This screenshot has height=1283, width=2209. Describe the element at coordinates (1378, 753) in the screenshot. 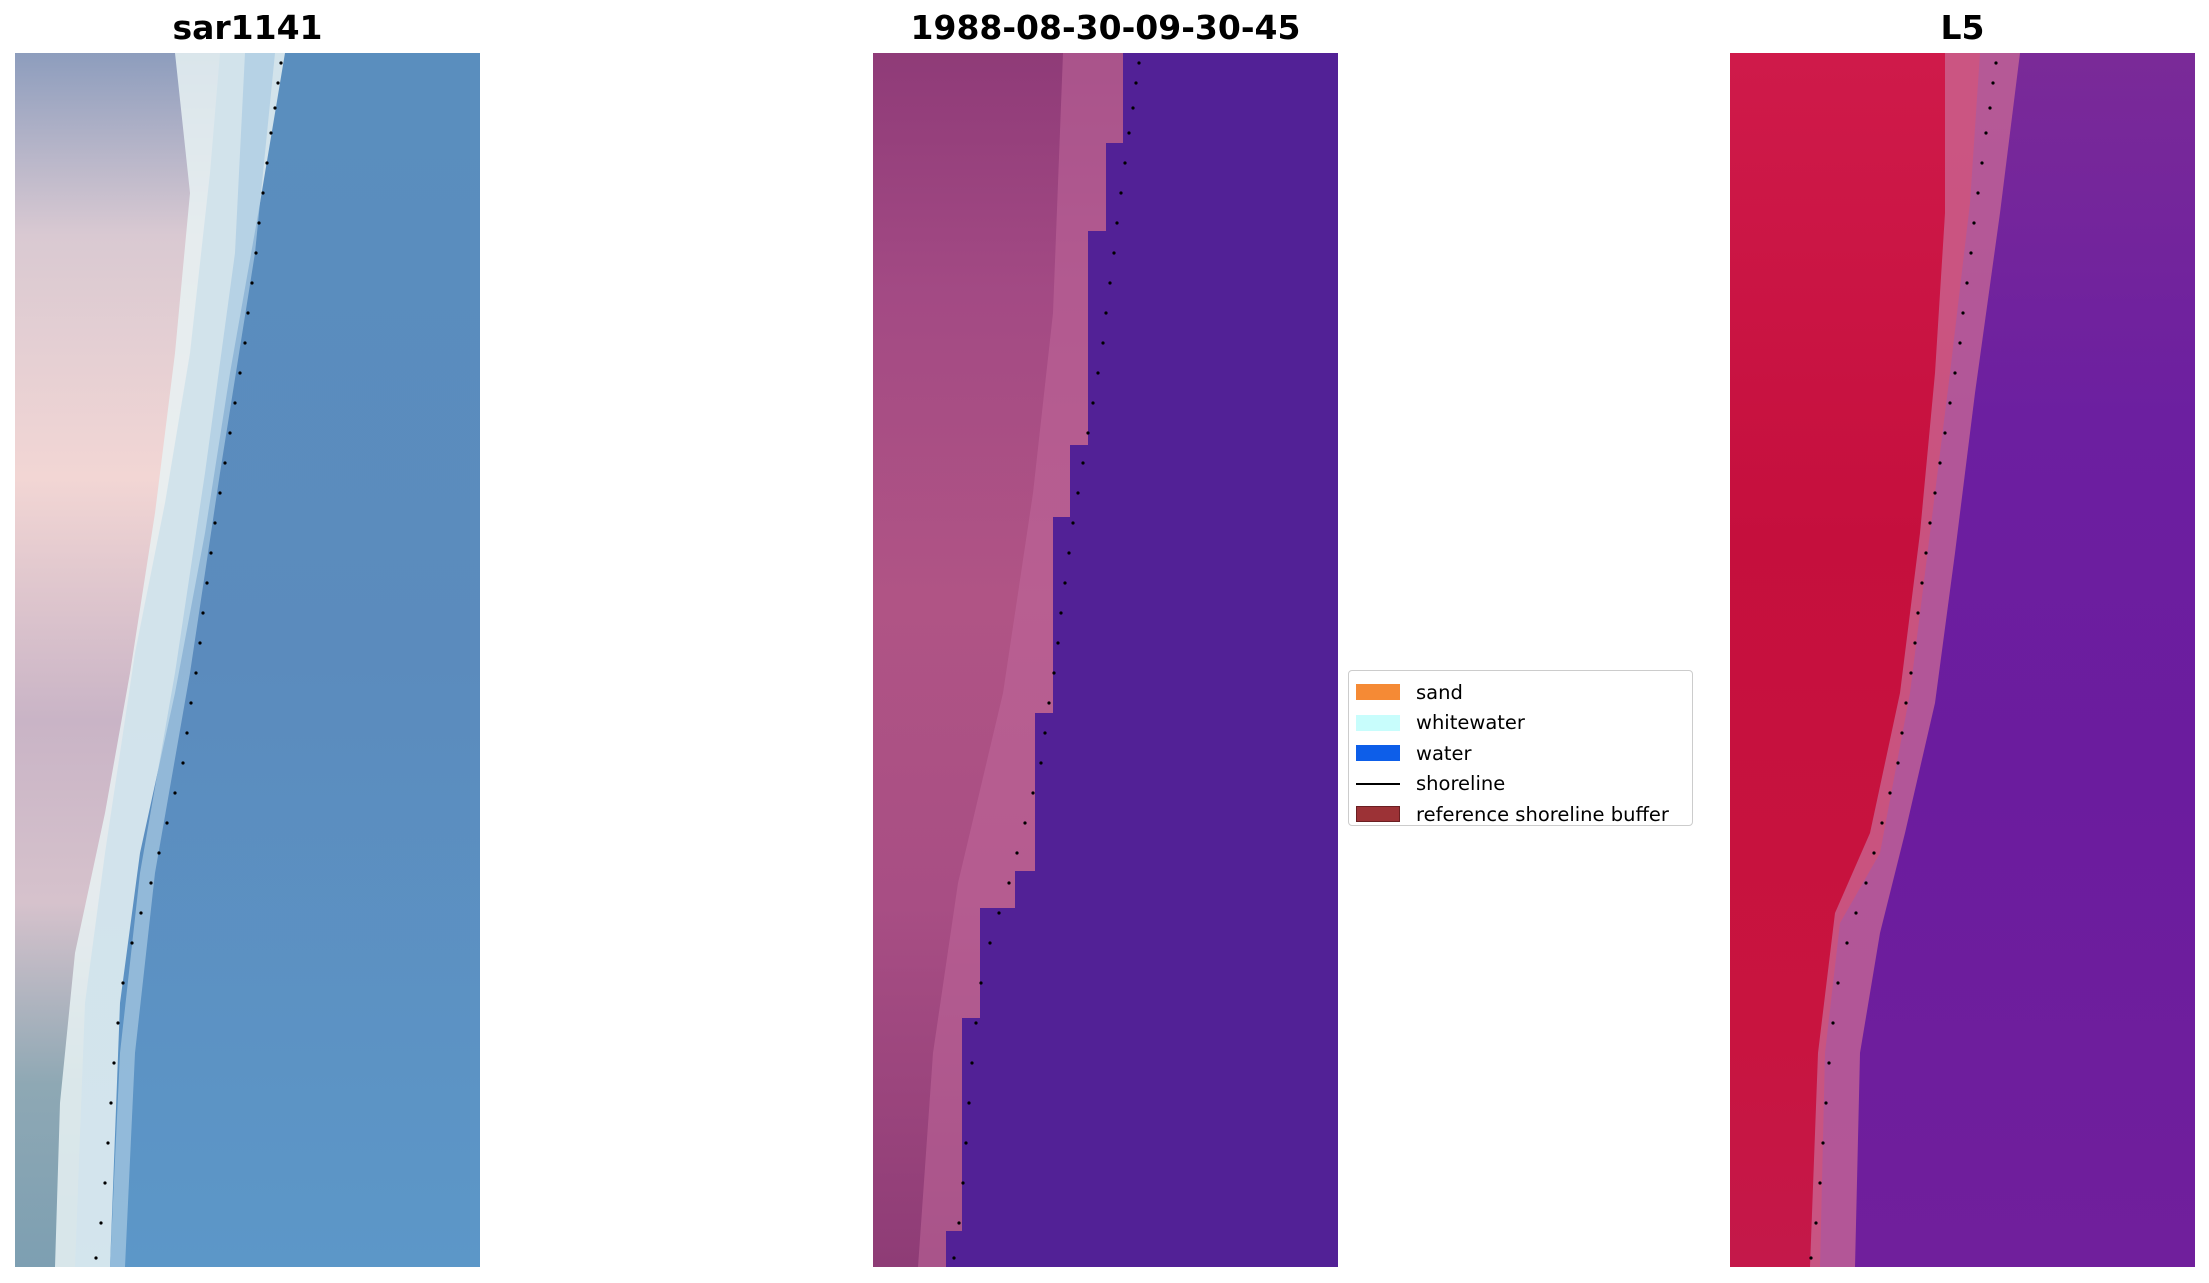

I see `water-swatch` at that location.